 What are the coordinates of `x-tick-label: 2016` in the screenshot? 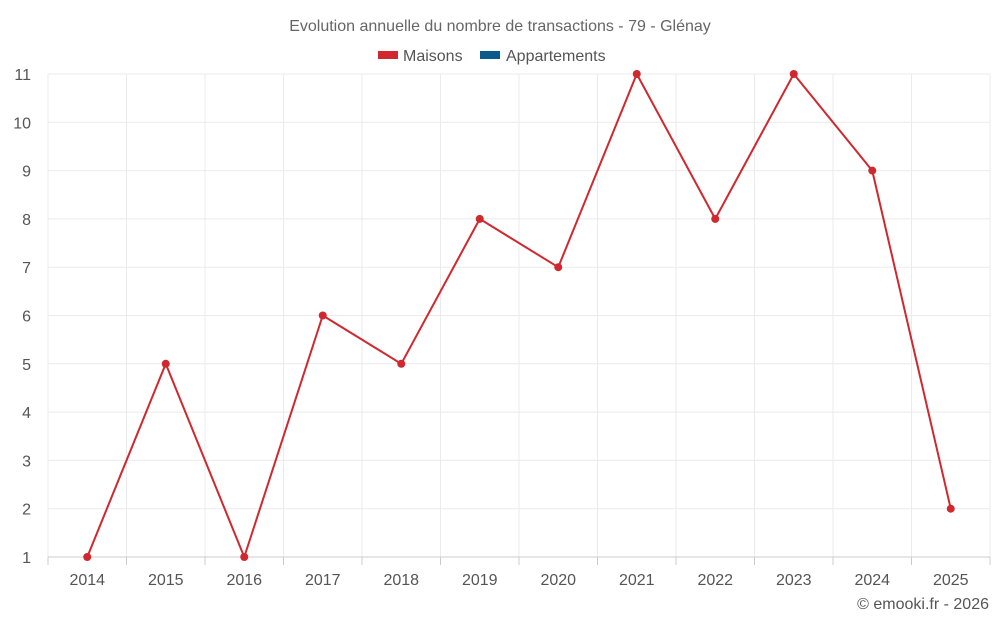 It's located at (244, 580).